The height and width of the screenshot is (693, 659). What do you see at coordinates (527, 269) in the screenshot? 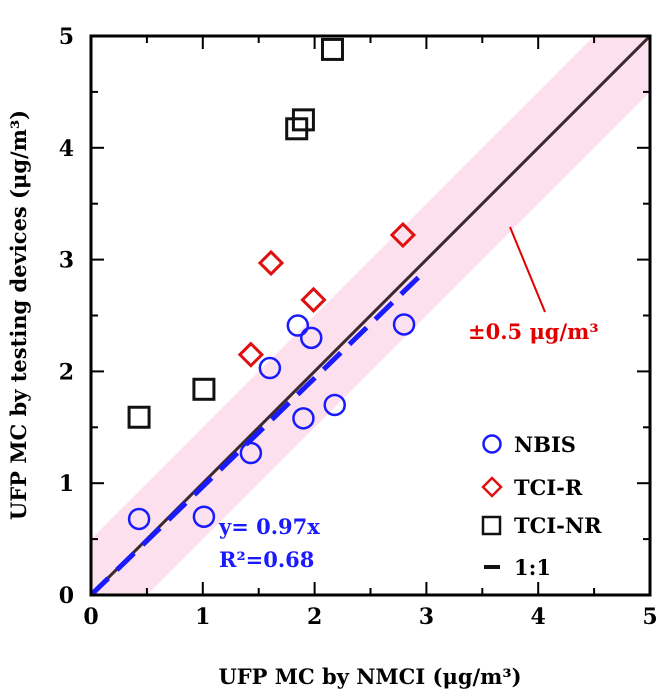
I see `band-label-leader` at bounding box center [527, 269].